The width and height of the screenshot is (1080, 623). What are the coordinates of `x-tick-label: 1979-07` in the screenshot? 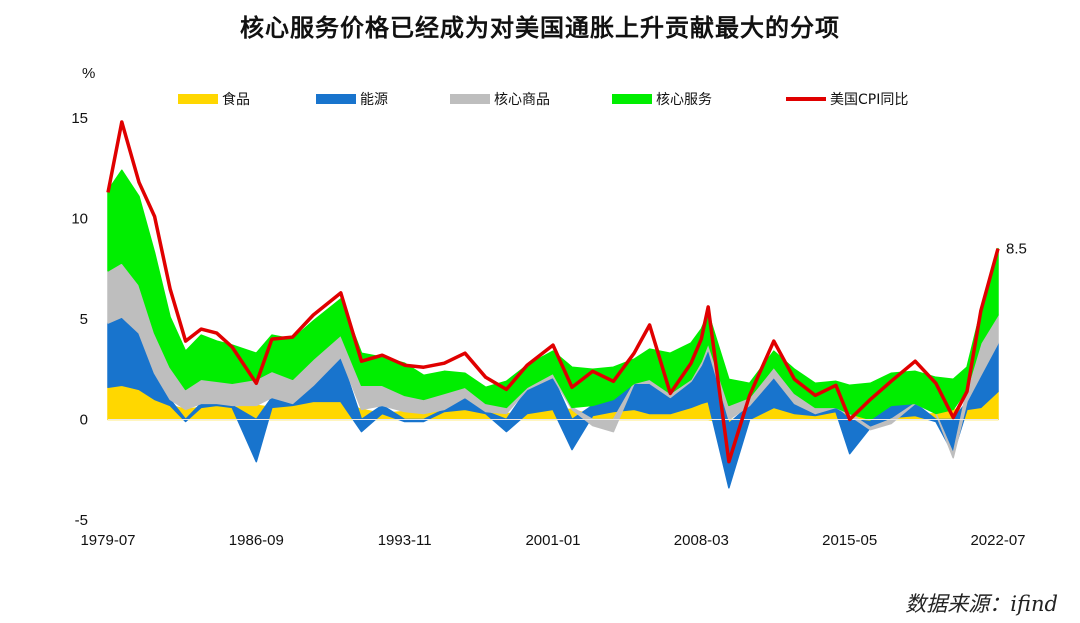 It's located at (107, 540).